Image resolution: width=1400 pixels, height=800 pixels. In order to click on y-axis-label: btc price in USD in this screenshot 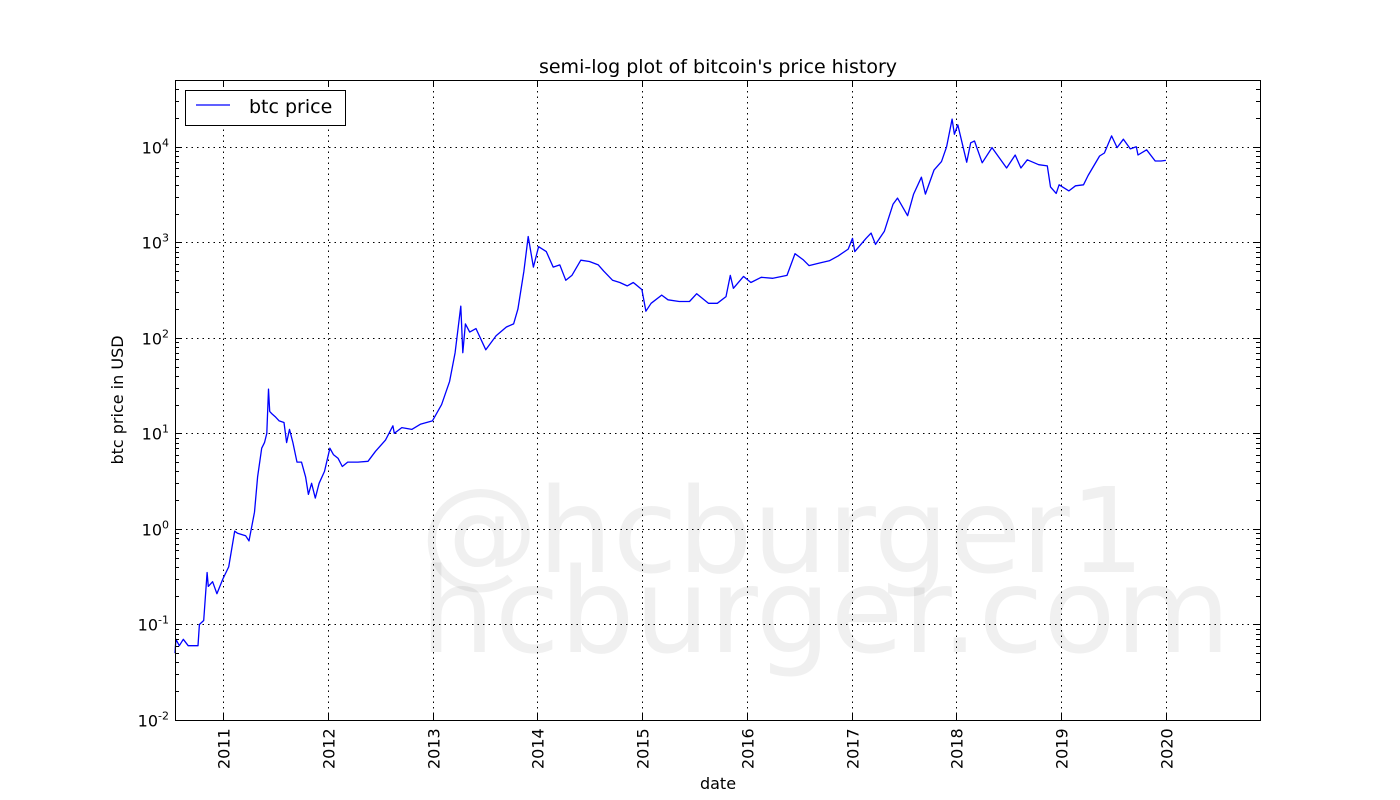, I will do `click(117, 399)`.